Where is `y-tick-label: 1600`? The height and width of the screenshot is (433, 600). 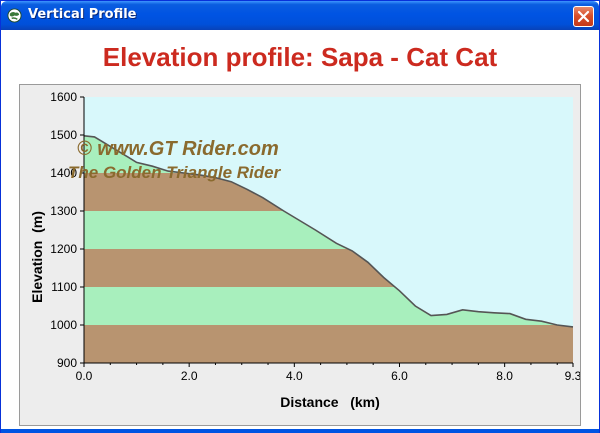 y-tick-label: 1600 is located at coordinates (63, 97).